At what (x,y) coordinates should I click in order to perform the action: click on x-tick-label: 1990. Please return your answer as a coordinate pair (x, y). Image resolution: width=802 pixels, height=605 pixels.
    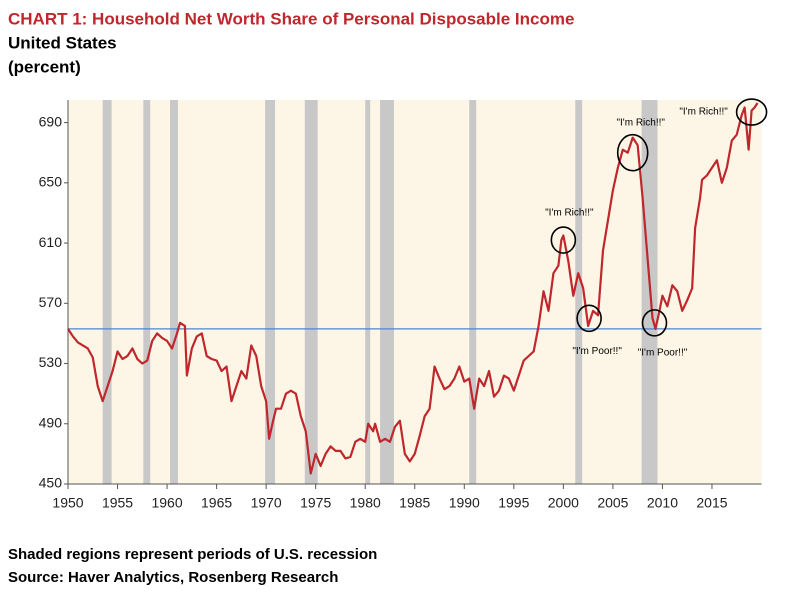
    Looking at the image, I should click on (464, 503).